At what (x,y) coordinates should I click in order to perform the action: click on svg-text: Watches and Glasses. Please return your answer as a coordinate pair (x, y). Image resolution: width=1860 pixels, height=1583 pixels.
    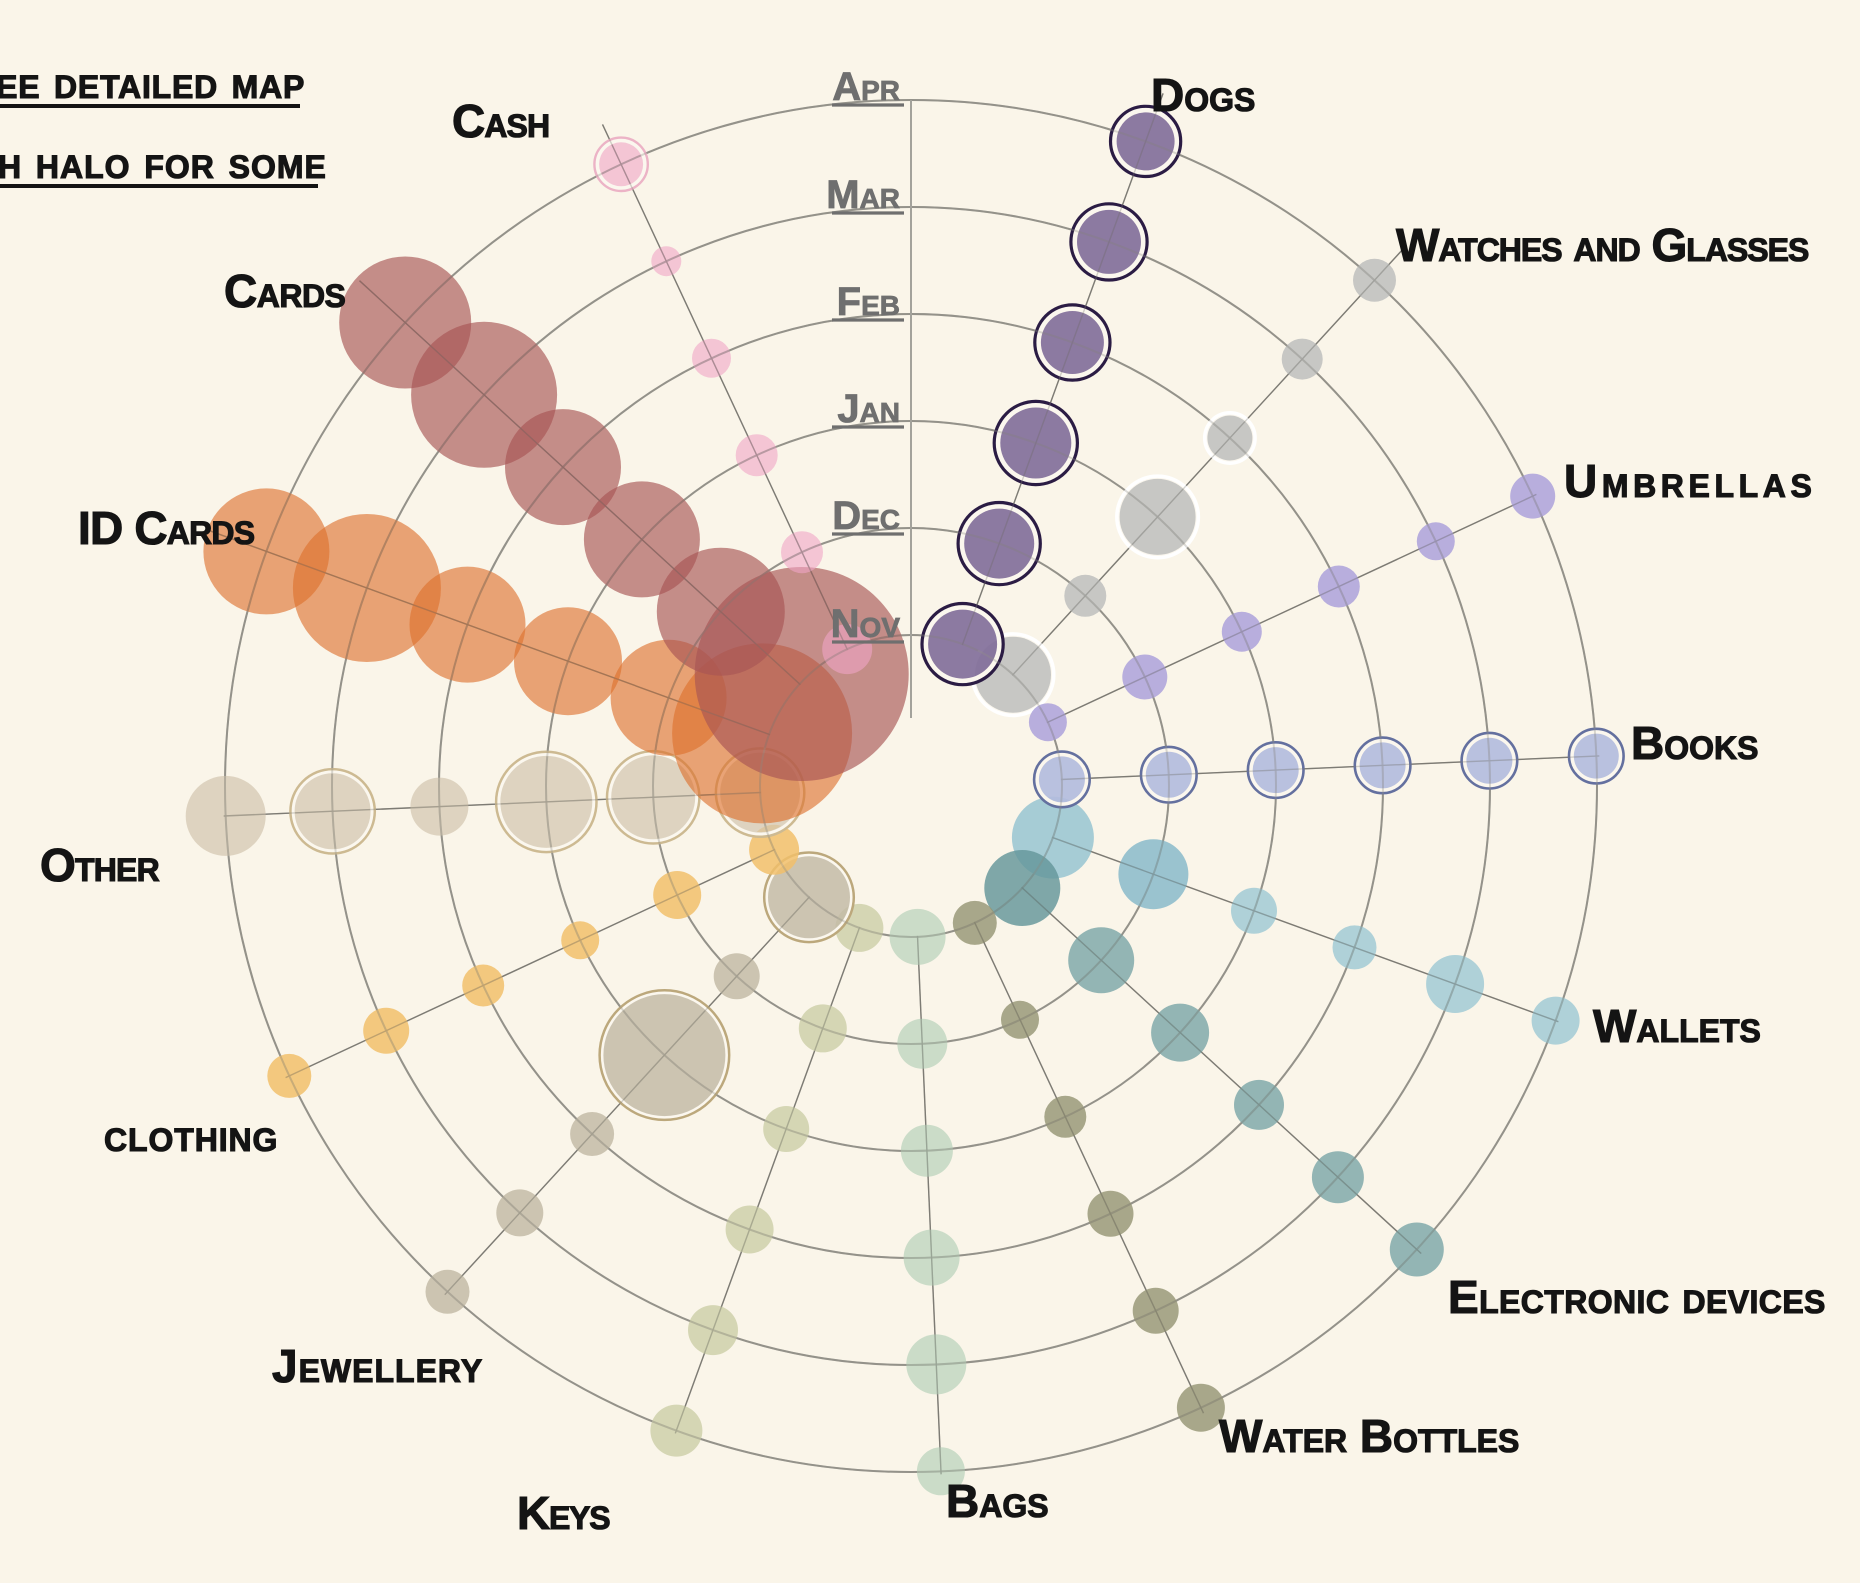
    Looking at the image, I should click on (1602, 245).